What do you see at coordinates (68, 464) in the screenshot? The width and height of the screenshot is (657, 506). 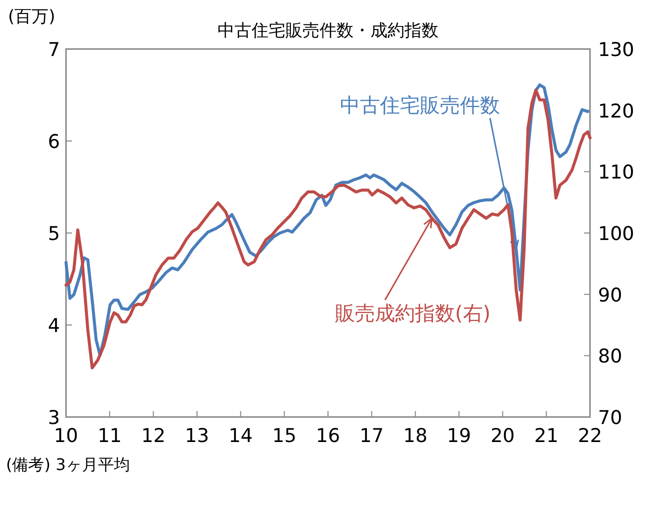 I see `text: (備考) 3ヶ月平均` at bounding box center [68, 464].